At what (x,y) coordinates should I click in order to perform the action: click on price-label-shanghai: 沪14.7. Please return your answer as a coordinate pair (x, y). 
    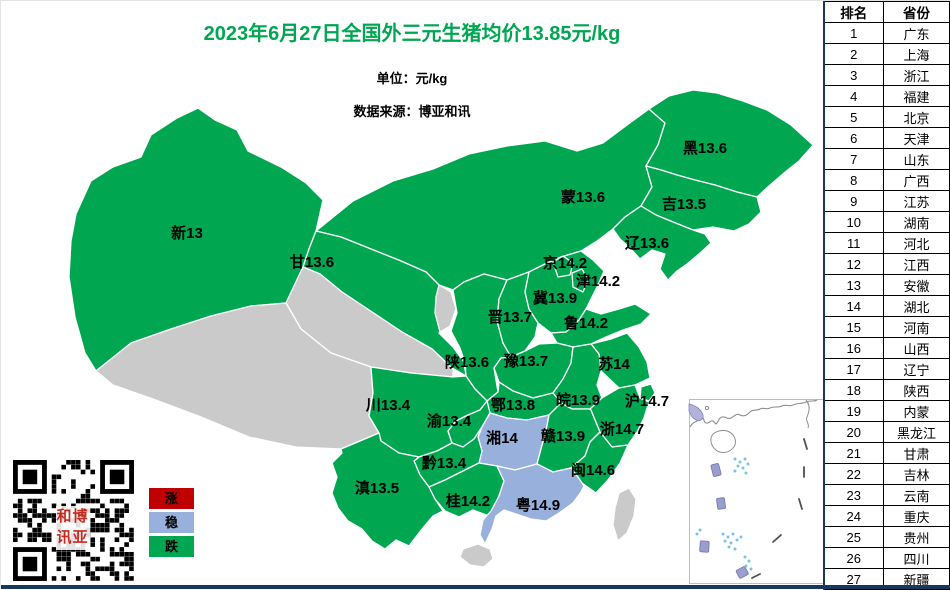
    Looking at the image, I should click on (647, 401).